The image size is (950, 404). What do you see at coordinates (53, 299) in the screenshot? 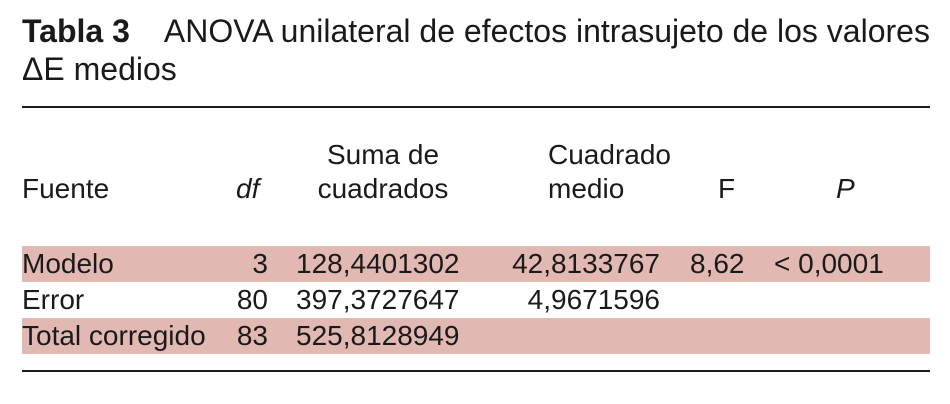
I see `cell-fuente: Error` at bounding box center [53, 299].